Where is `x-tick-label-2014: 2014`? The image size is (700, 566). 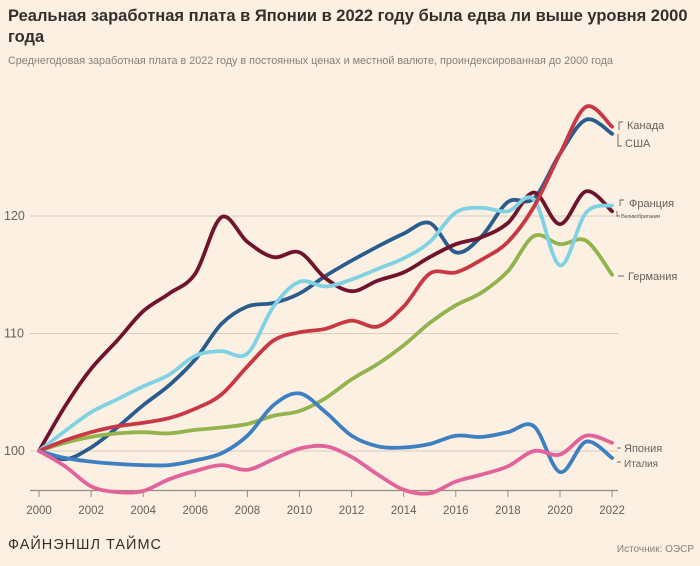
x-tick-label-2014: 2014 is located at coordinates (404, 511).